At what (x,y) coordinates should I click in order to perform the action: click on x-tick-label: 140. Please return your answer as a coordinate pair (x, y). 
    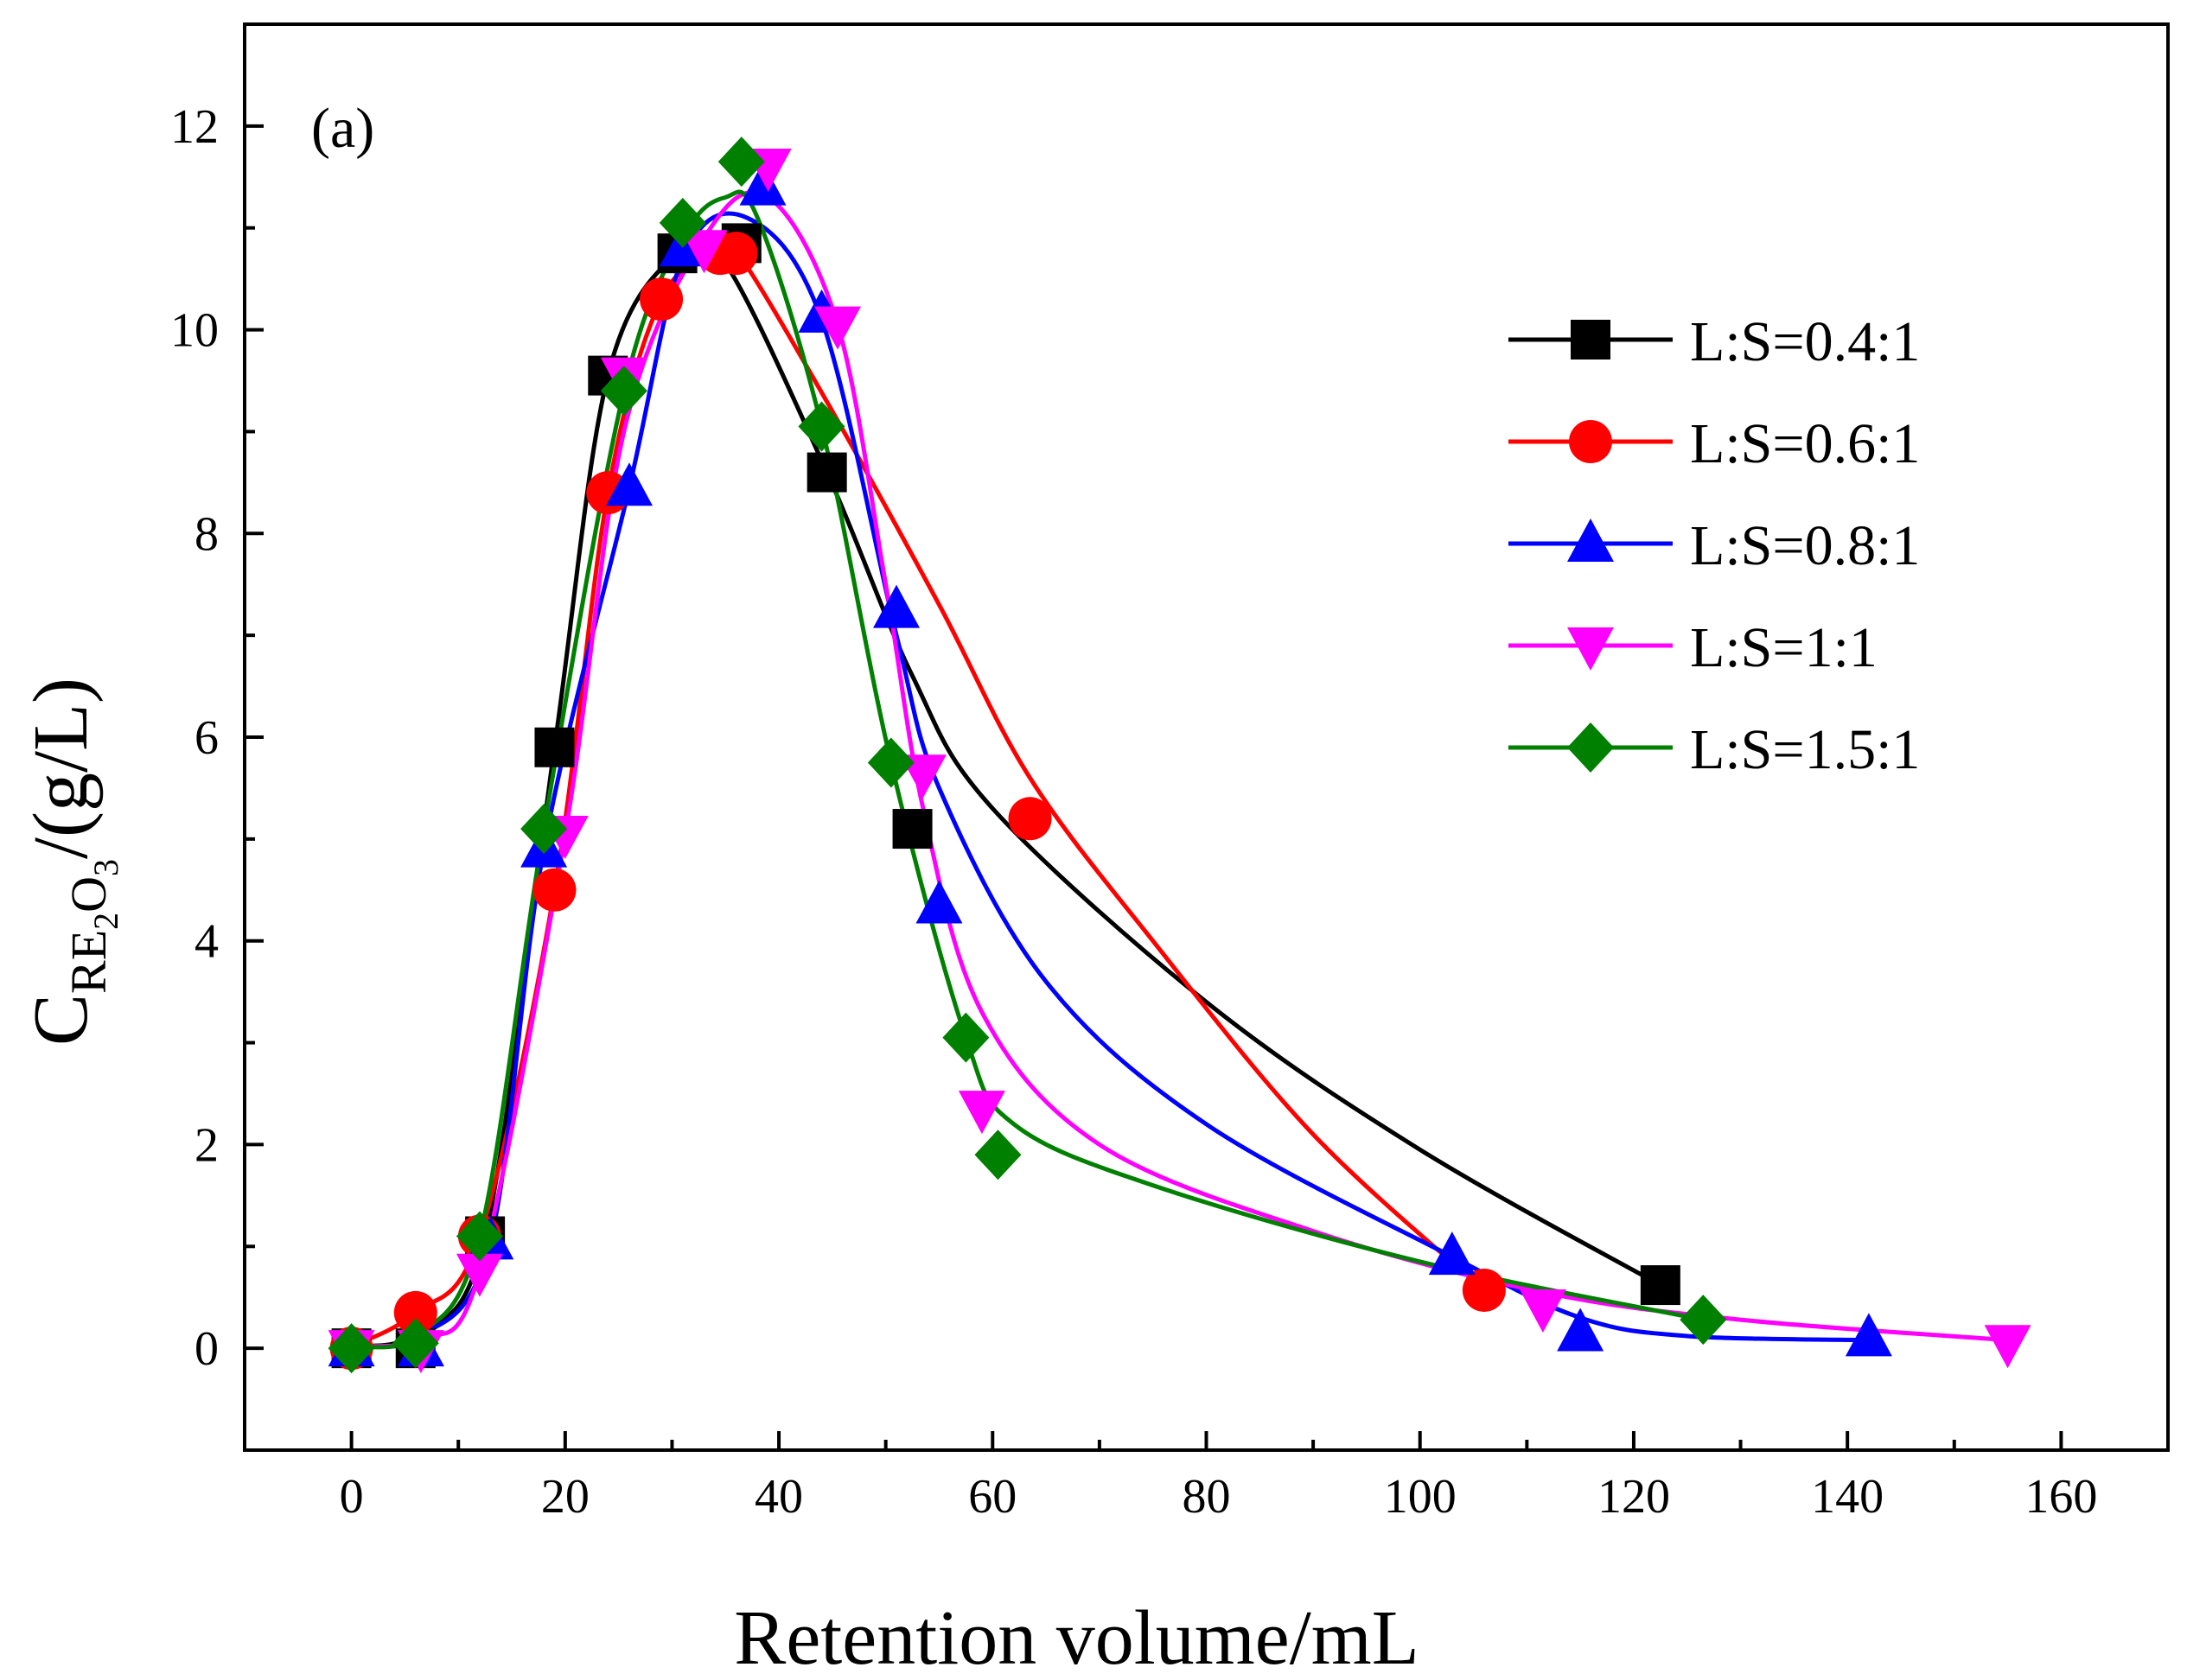
    Looking at the image, I should click on (1848, 1497).